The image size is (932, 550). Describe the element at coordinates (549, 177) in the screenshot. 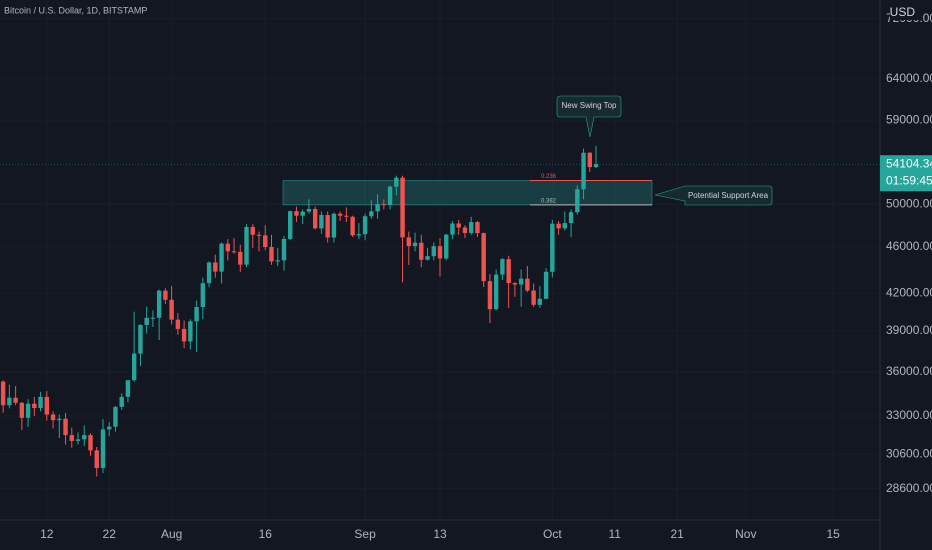

I see `fib-label: 0.236` at that location.